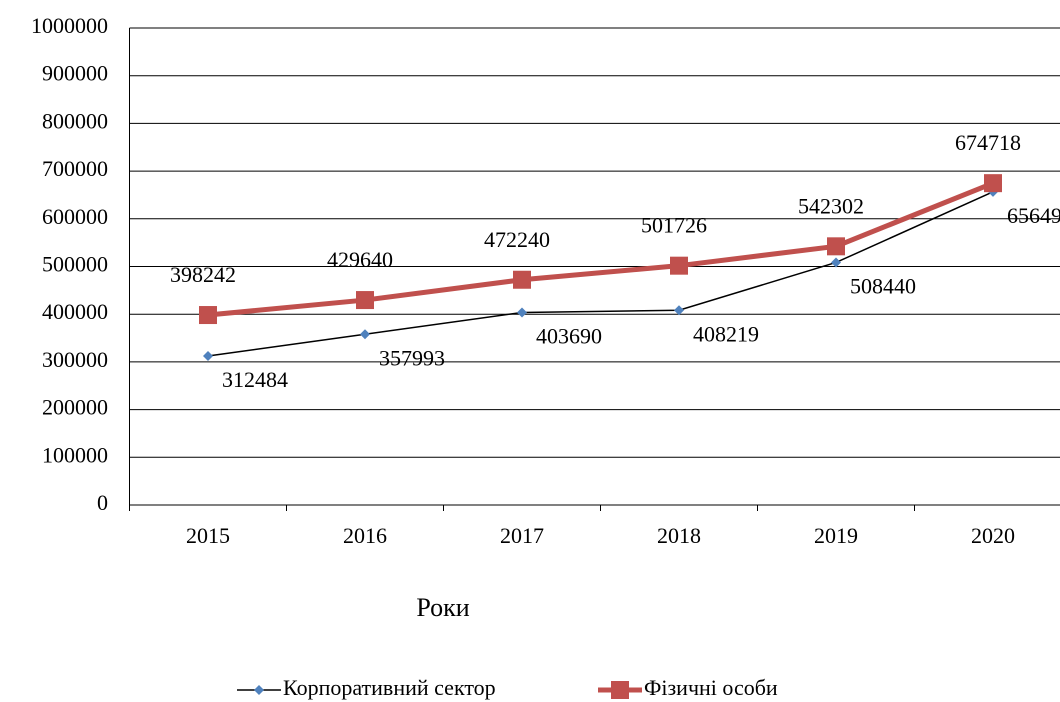 This screenshot has width=1060, height=702. Describe the element at coordinates (836, 535) in the screenshot. I see `x-tick-label: 2019` at that location.